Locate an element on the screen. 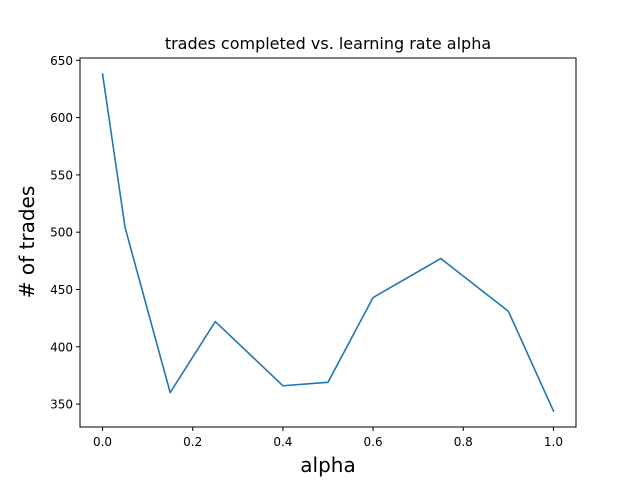  x-tick-label: 0.4 is located at coordinates (282, 442).